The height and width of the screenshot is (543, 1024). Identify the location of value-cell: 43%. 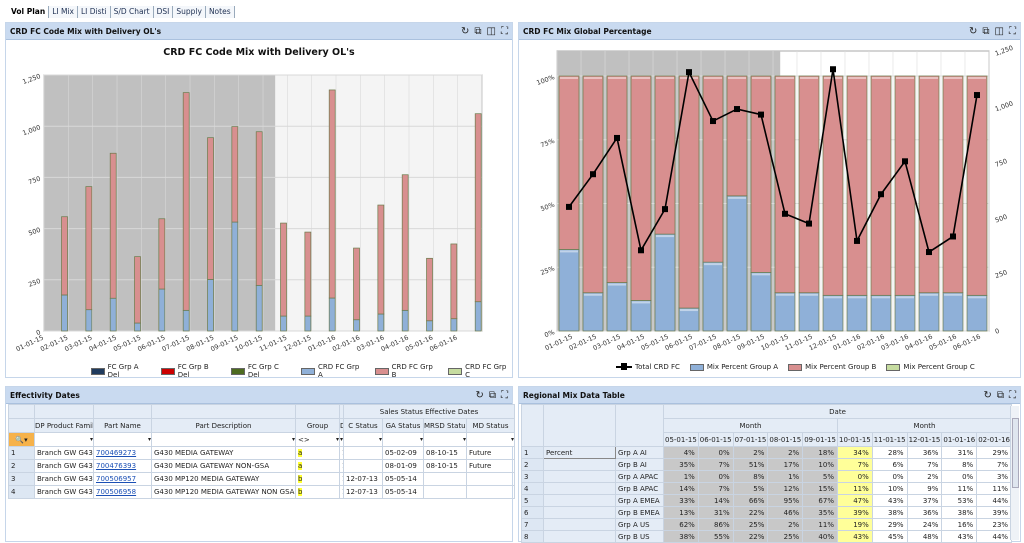
(959, 536).